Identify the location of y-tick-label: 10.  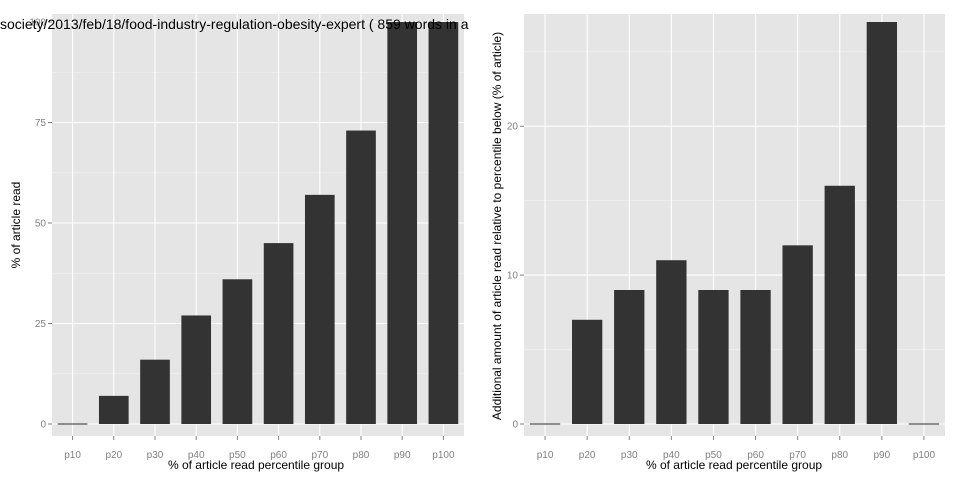
(513, 276).